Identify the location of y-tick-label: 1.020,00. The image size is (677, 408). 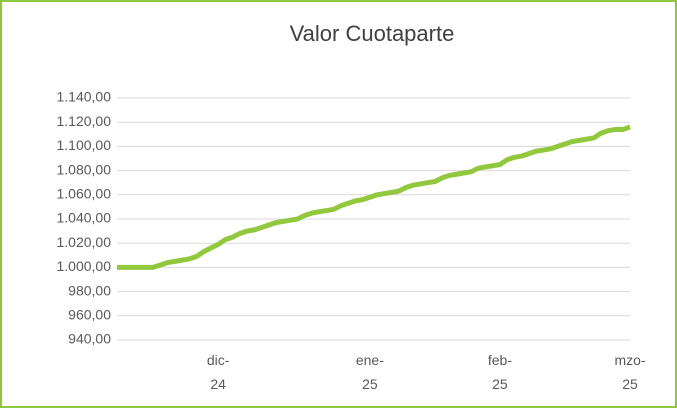
(84, 242).